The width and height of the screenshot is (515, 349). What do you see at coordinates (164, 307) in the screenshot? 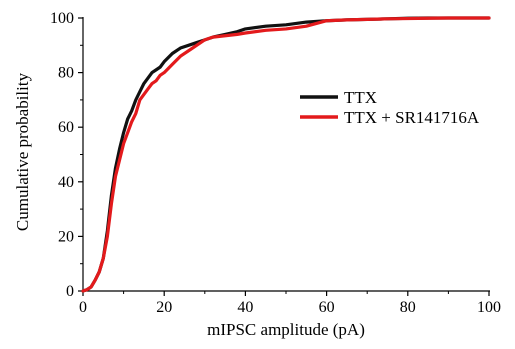
I see `x-tick-label: 20` at bounding box center [164, 307].